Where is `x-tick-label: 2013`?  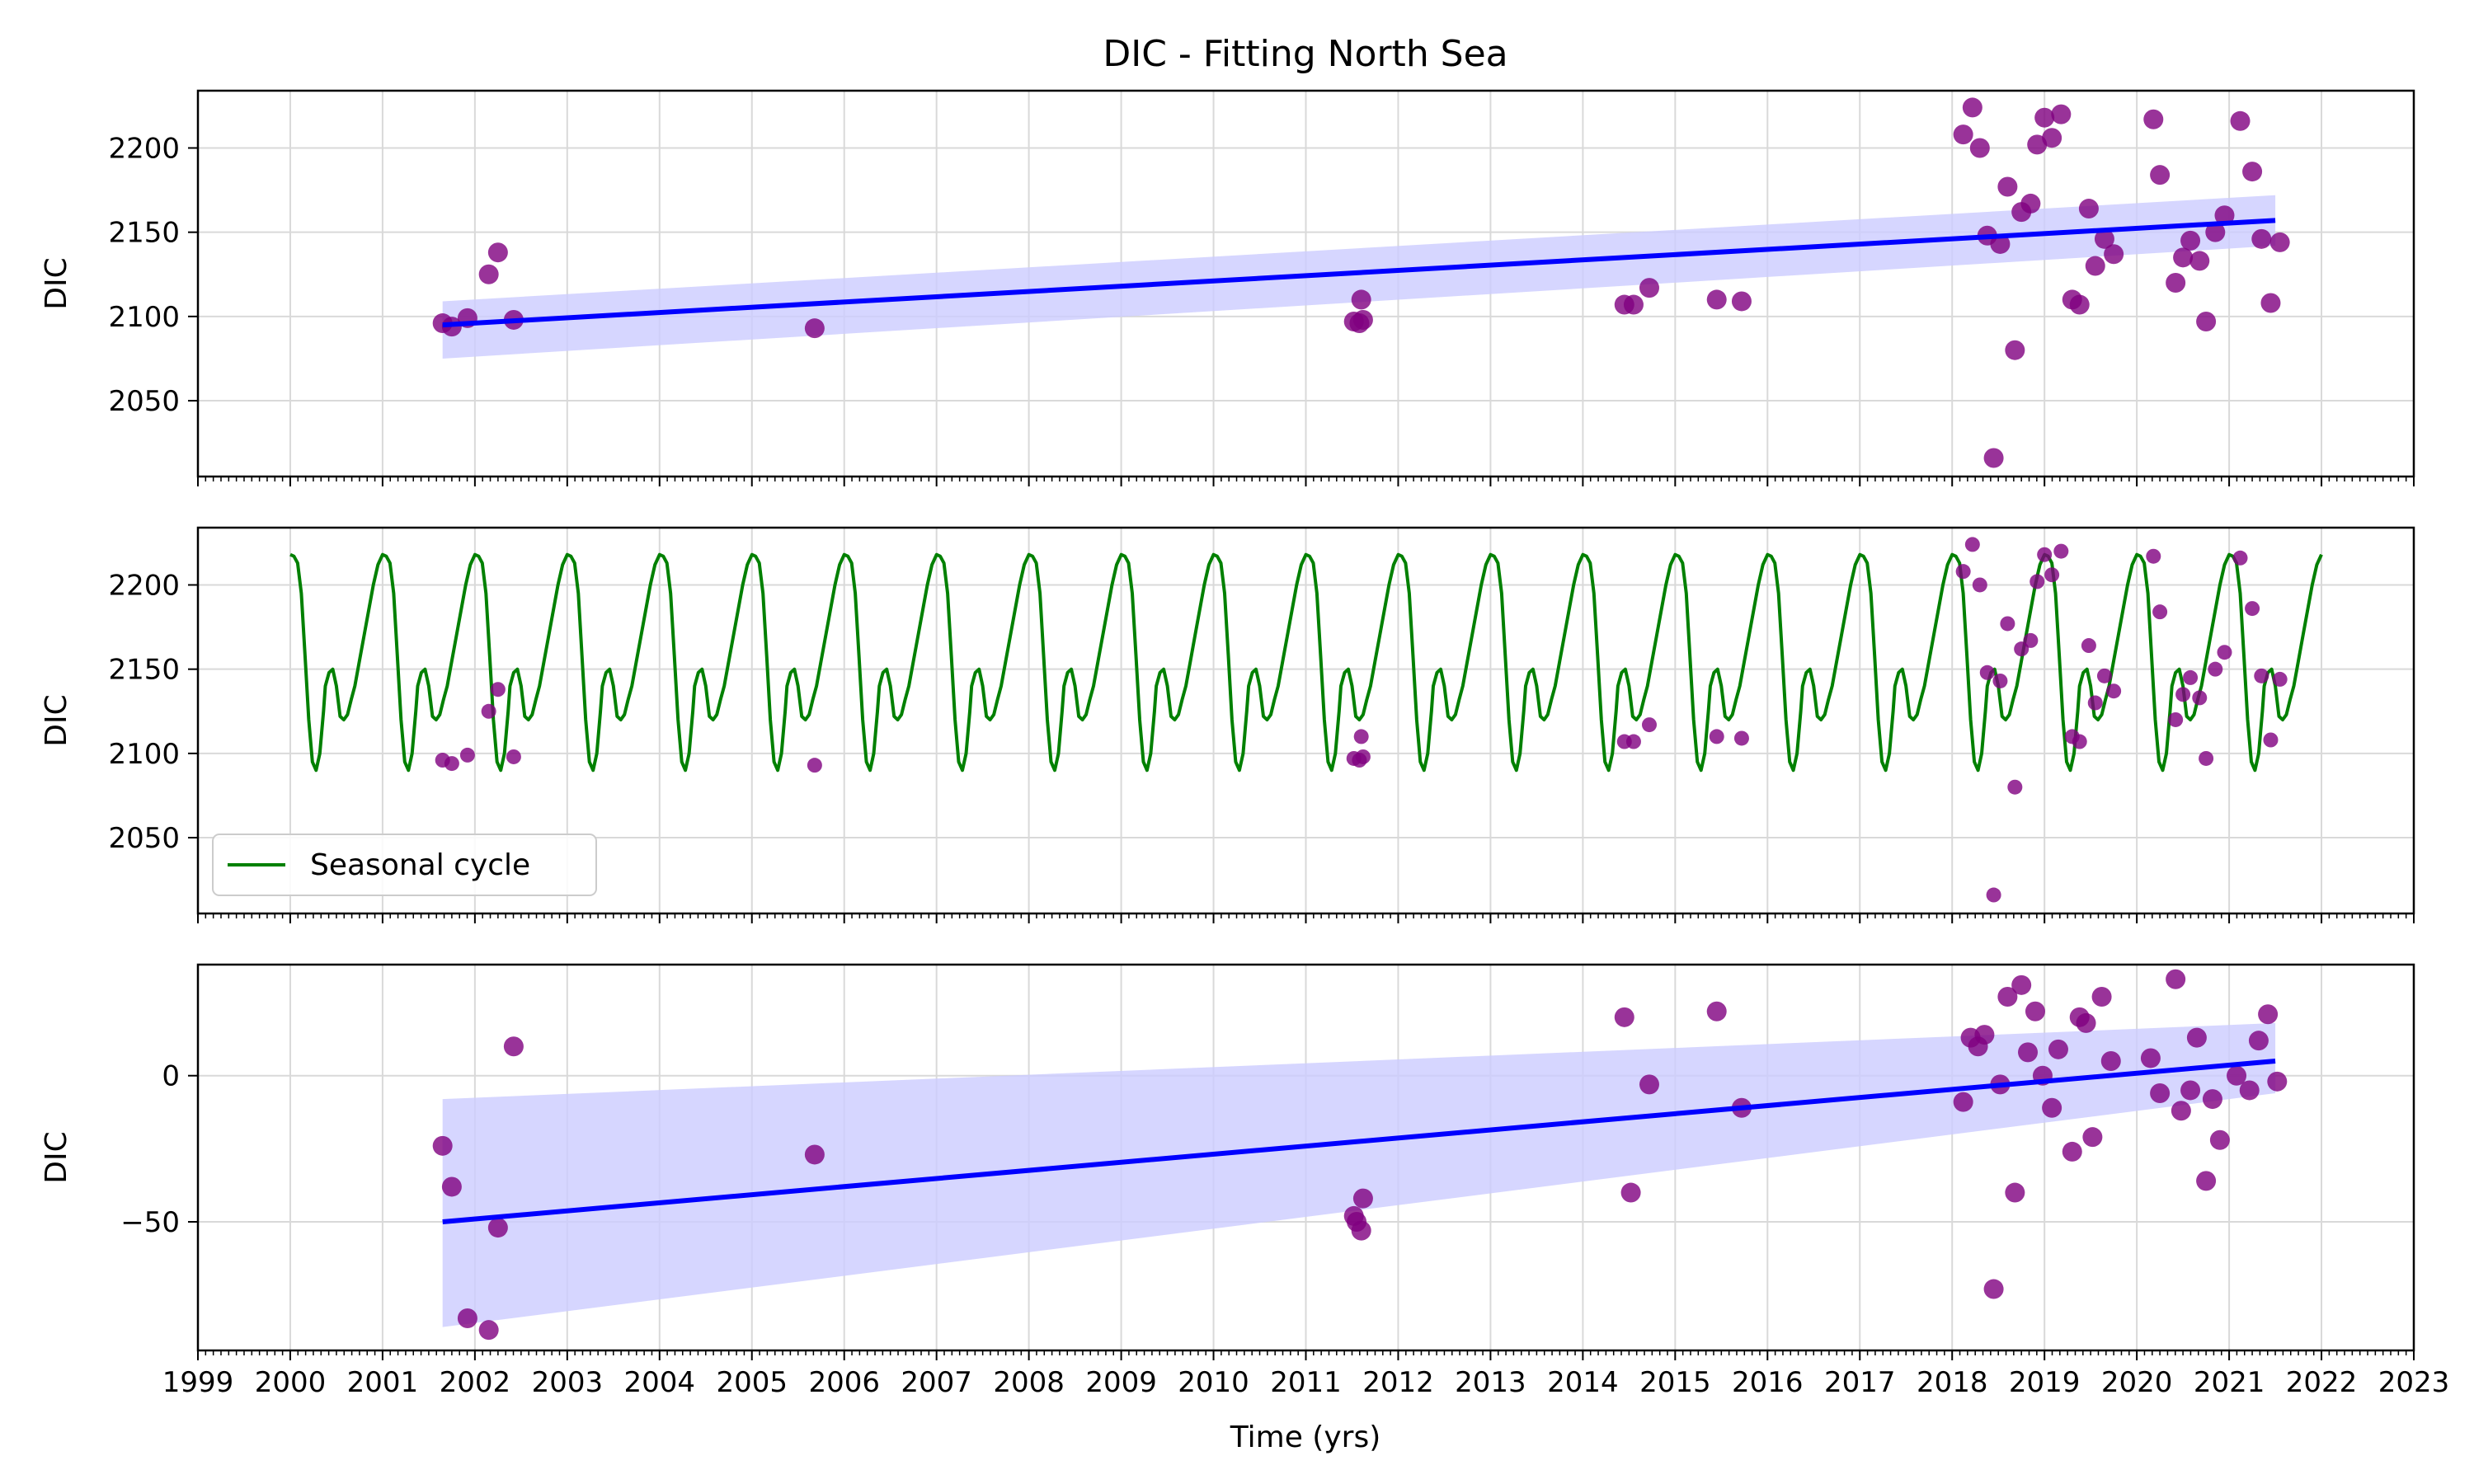
x-tick-label: 2013 is located at coordinates (1490, 1382).